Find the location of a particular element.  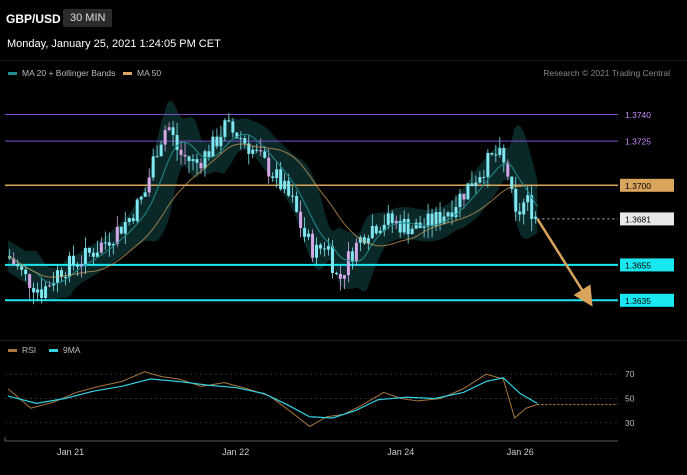

legend-rsi: RSI is located at coordinates (22, 350).